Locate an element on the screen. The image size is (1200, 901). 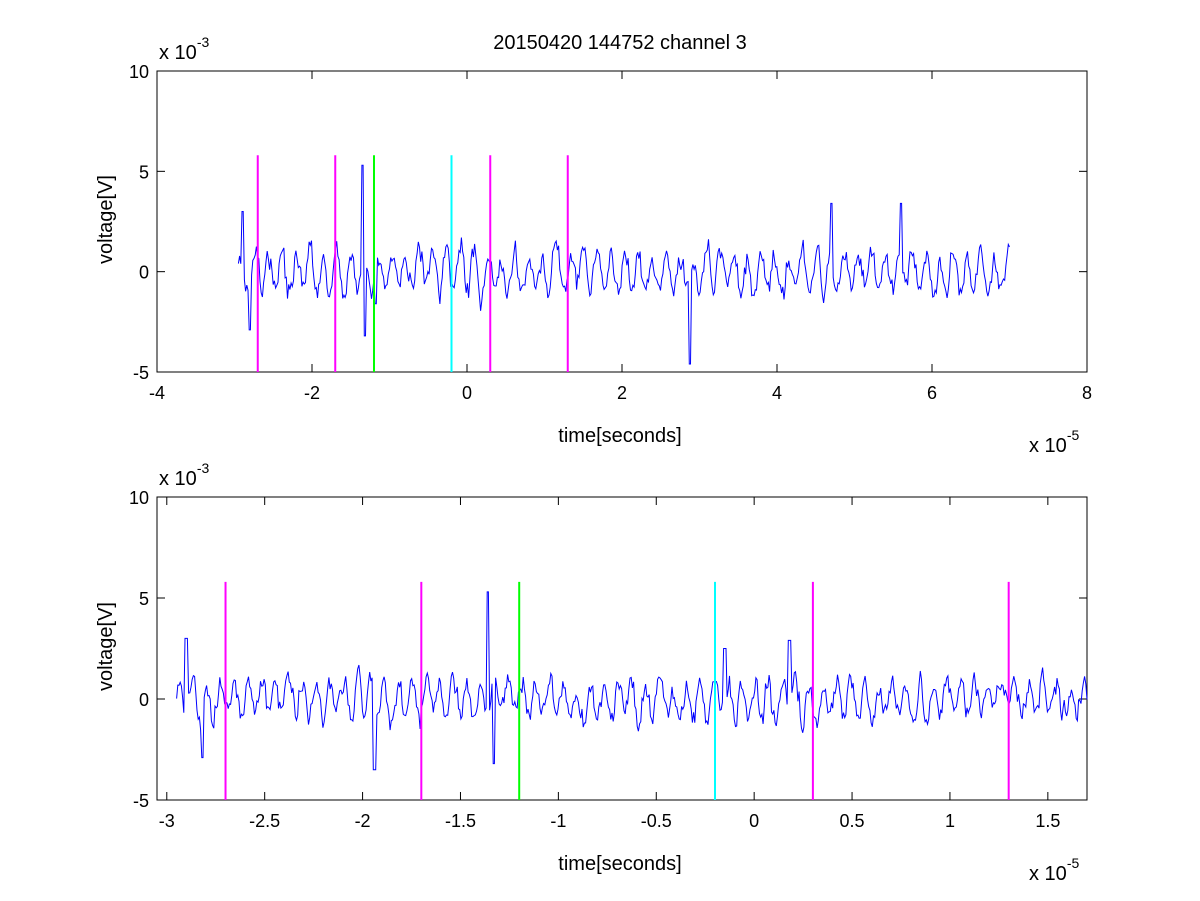
x-tick-label: 1.5 is located at coordinates (1047, 821).